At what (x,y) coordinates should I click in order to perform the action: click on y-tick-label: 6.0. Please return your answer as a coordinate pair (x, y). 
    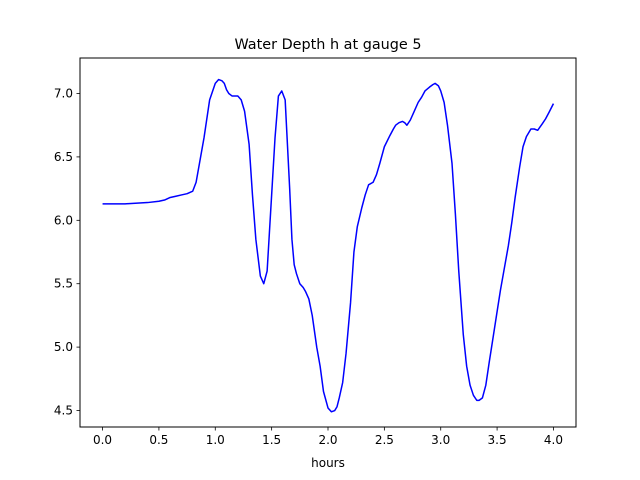
    Looking at the image, I should click on (63, 220).